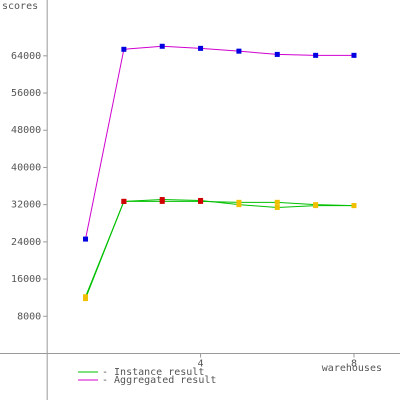  I want to click on y-tick-label: 64000, so click(26, 56).